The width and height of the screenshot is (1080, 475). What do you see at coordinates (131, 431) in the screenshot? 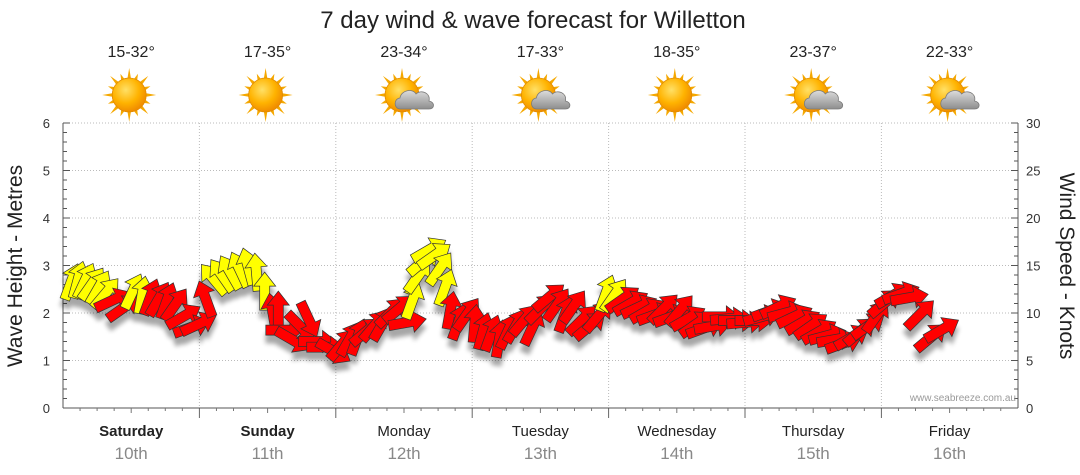
I see `day-name: Saturday` at bounding box center [131, 431].